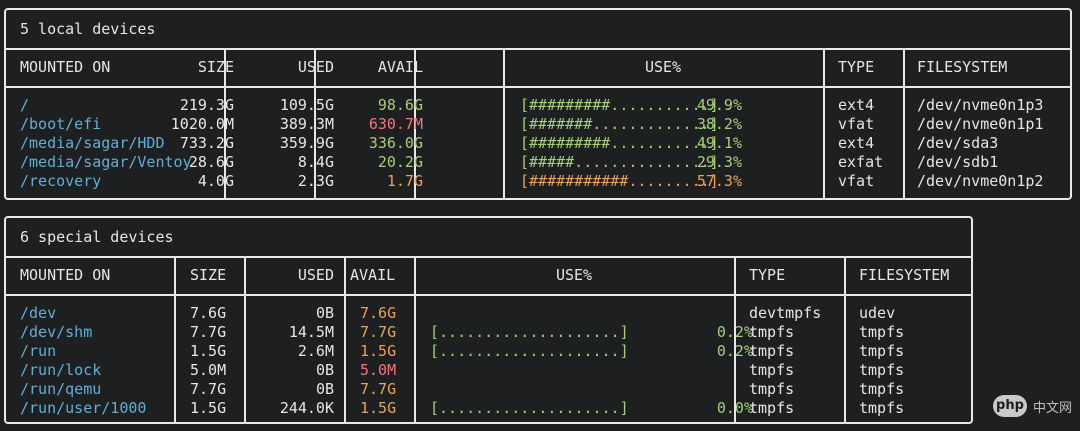 This screenshot has width=1080, height=431. I want to click on row--used: 109.5G, so click(306, 105).